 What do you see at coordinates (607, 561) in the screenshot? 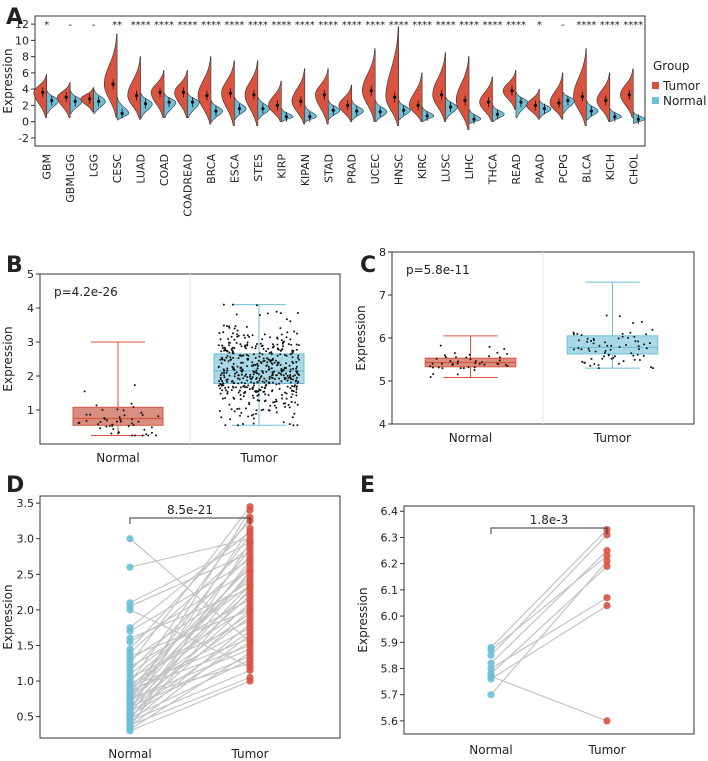
I see `panel-e-tumor-point` at bounding box center [607, 561].